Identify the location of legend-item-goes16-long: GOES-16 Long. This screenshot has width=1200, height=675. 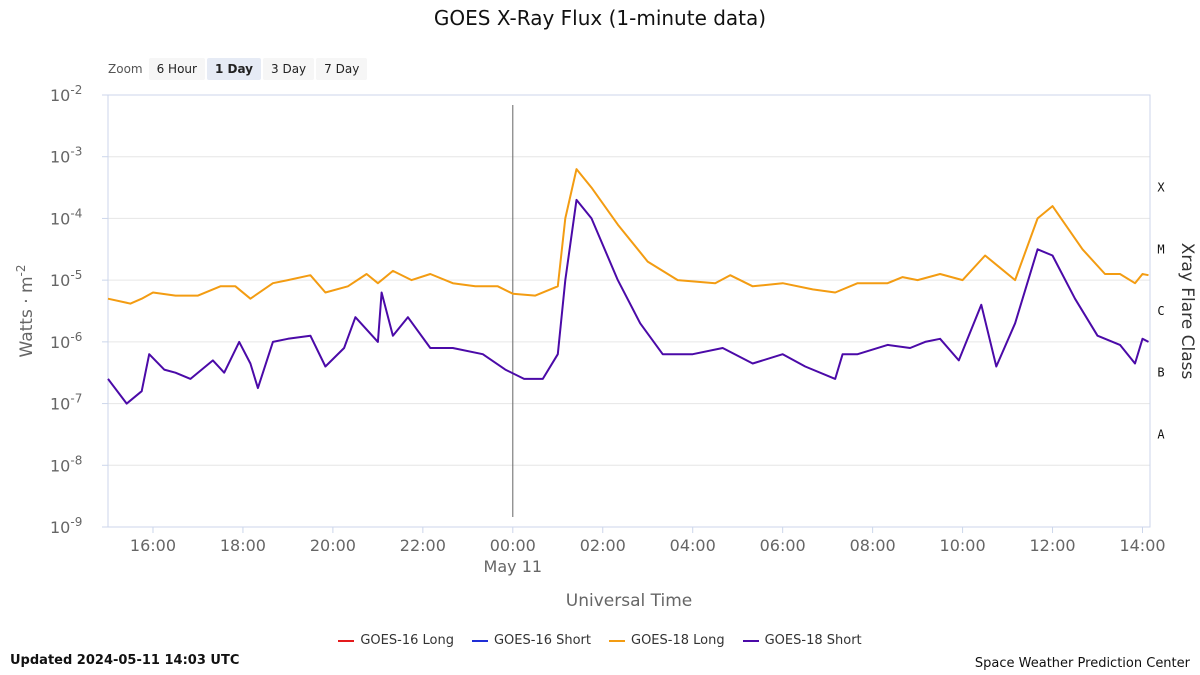
(396, 640).